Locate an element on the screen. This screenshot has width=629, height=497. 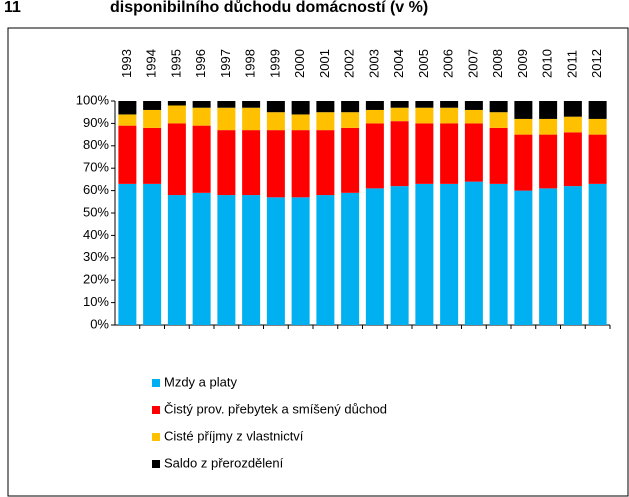
y-tick-label: 50% is located at coordinates (96, 211).